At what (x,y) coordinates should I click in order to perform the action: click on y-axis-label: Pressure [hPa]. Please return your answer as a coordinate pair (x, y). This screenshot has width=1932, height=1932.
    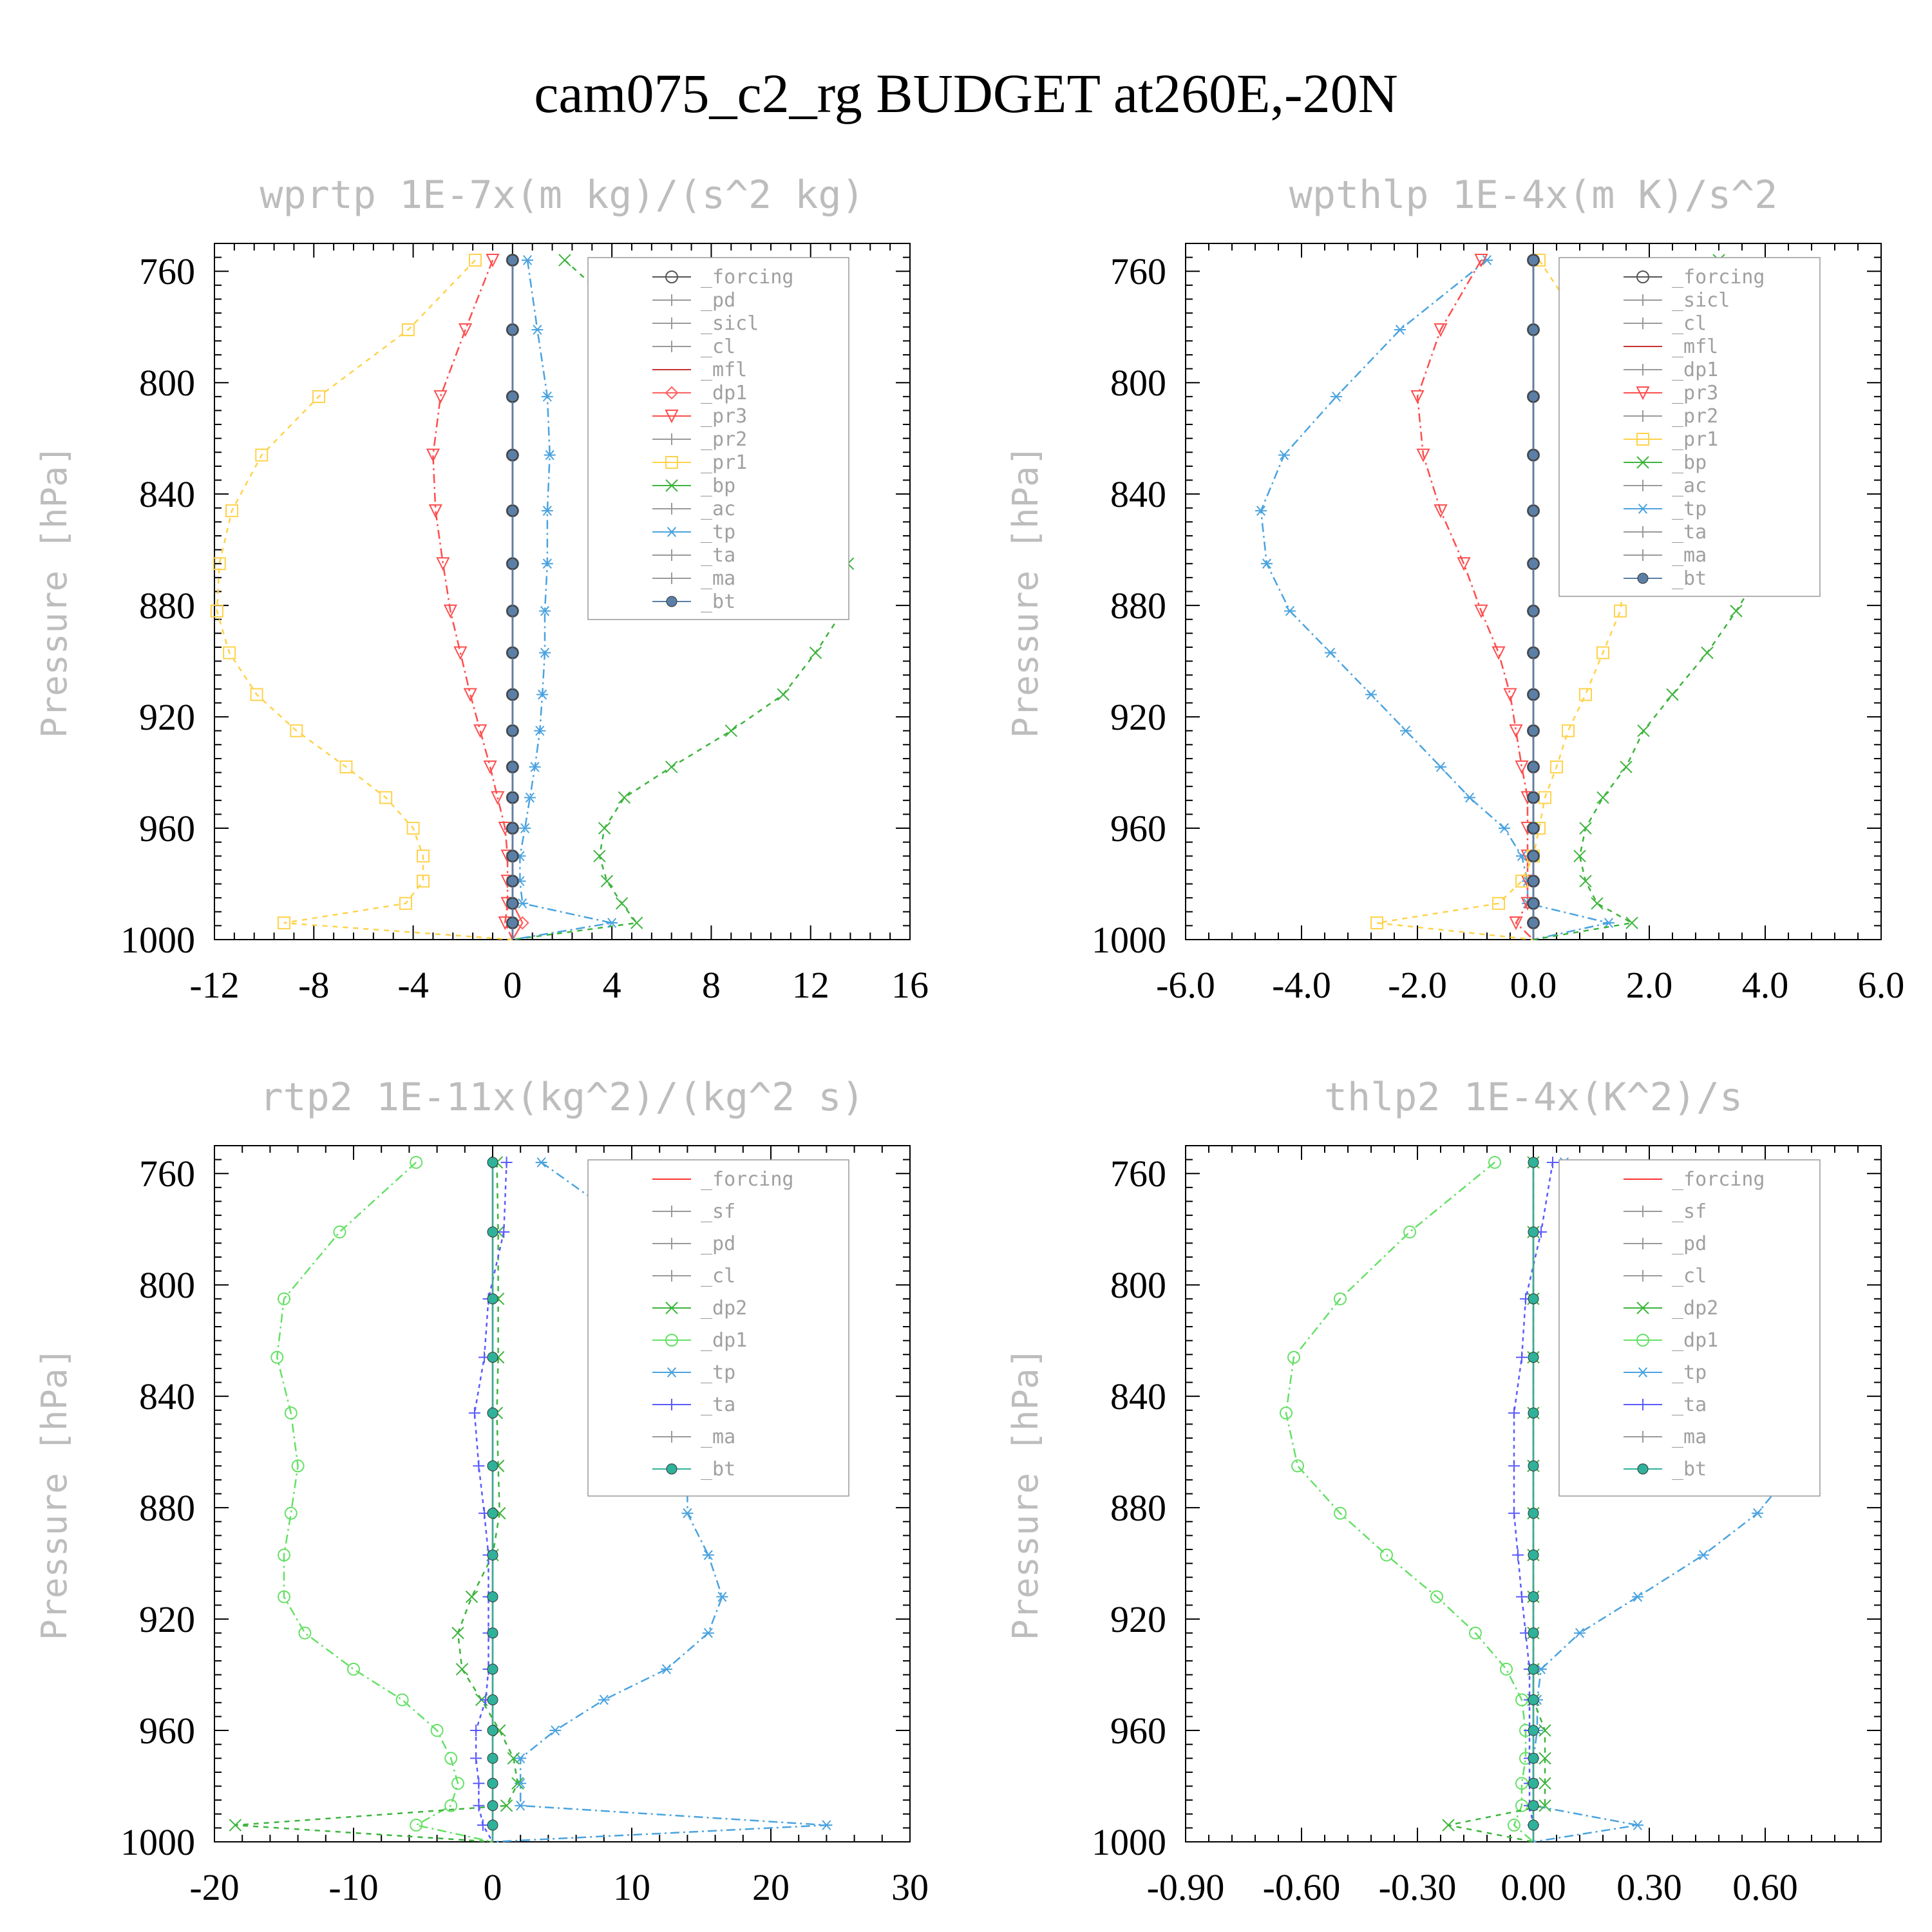
    Looking at the image, I should click on (1026, 1494).